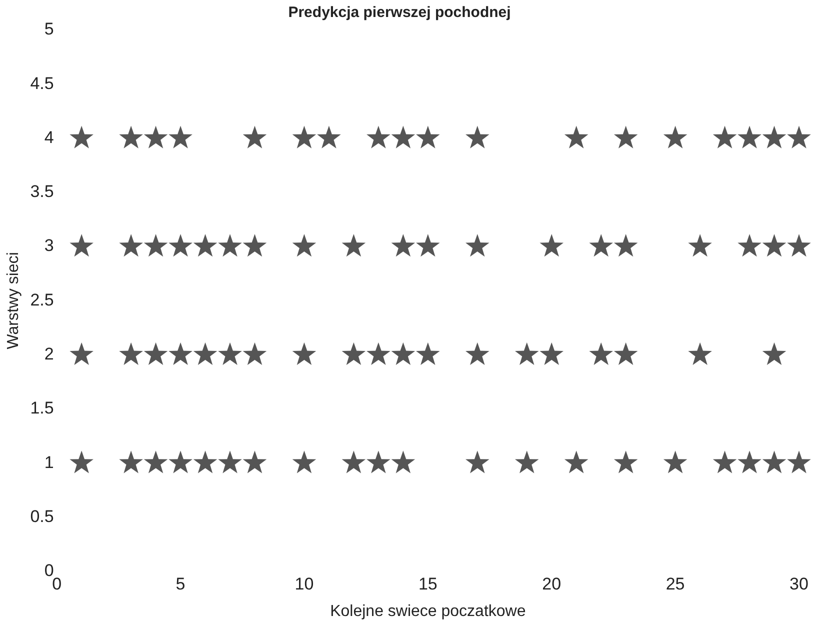 This screenshot has width=817, height=625. What do you see at coordinates (49, 354) in the screenshot?
I see `y-tick-label: 2` at bounding box center [49, 354].